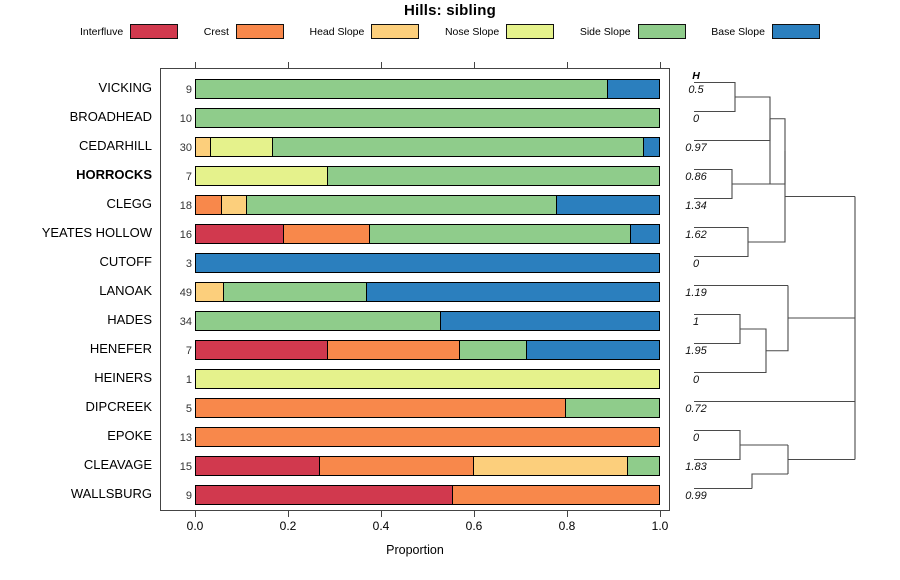 The width and height of the screenshot is (900, 580). I want to click on x-tick-label: 1.0, so click(660, 526).